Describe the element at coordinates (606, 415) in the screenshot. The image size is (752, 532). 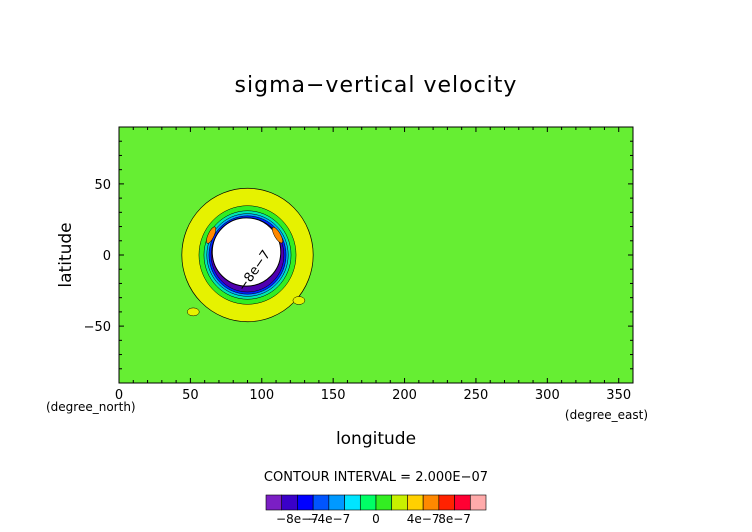
I see `x-unit-label: (degree_east)` at that location.